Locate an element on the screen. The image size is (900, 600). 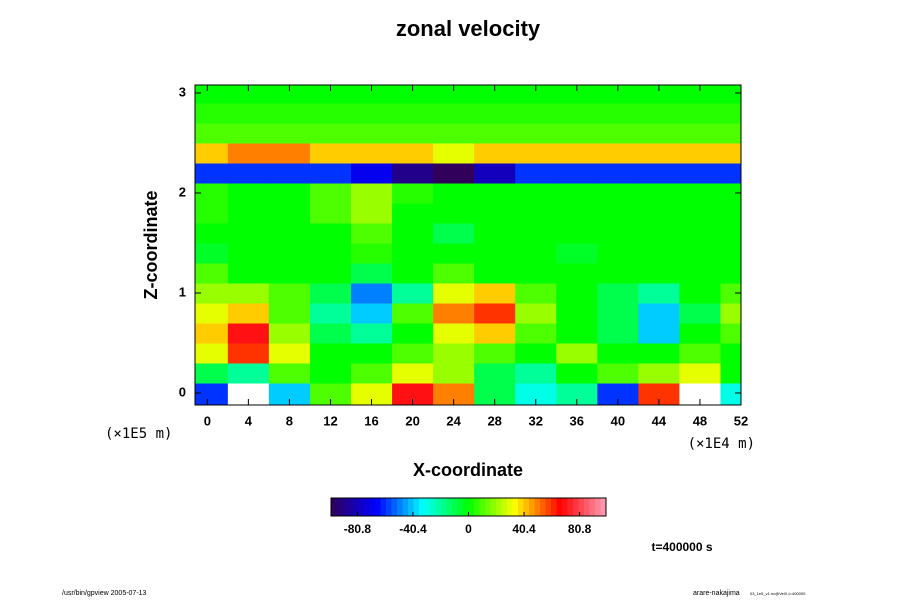
x-tick-label: 52 is located at coordinates (741, 420).